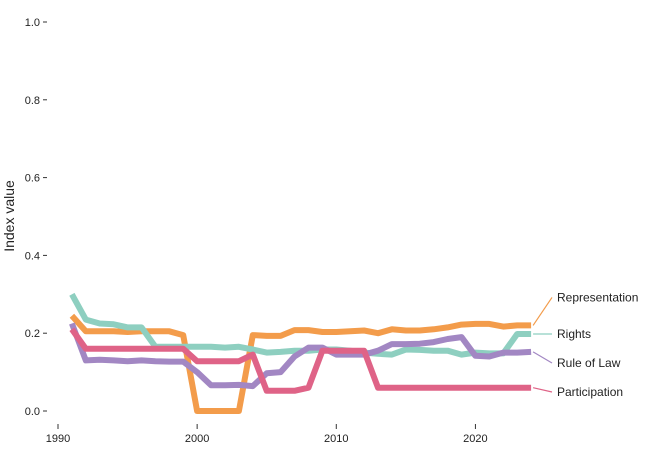 This screenshot has width=668, height=472. Describe the element at coordinates (336, 439) in the screenshot. I see `x-tick-label: 2010` at that location.